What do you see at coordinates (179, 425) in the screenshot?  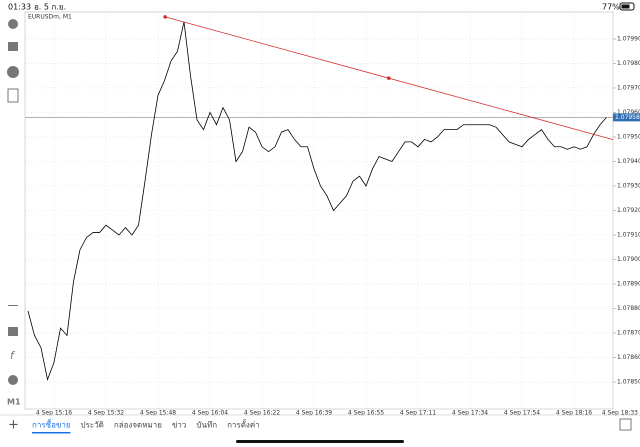 I see `tab: ข่าว` at bounding box center [179, 425].